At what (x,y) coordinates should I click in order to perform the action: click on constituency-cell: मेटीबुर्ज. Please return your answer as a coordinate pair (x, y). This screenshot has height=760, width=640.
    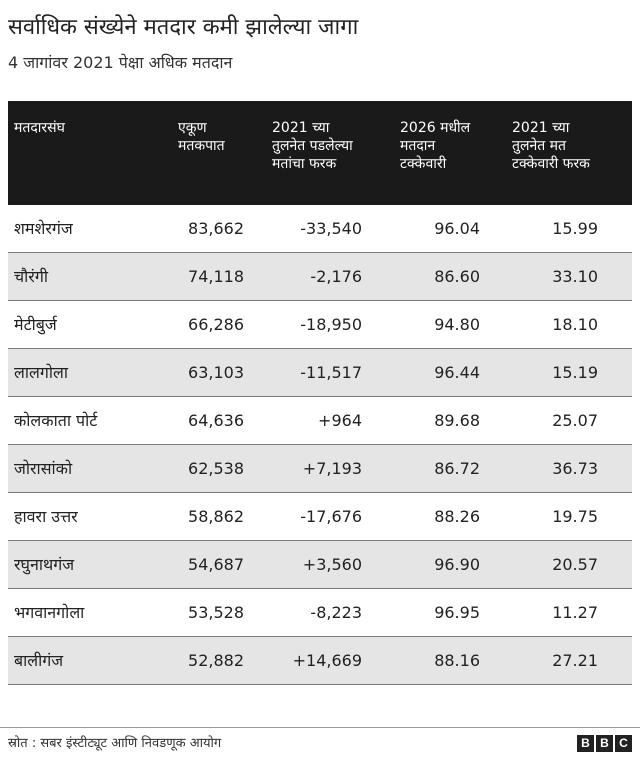
    Looking at the image, I should click on (35, 324).